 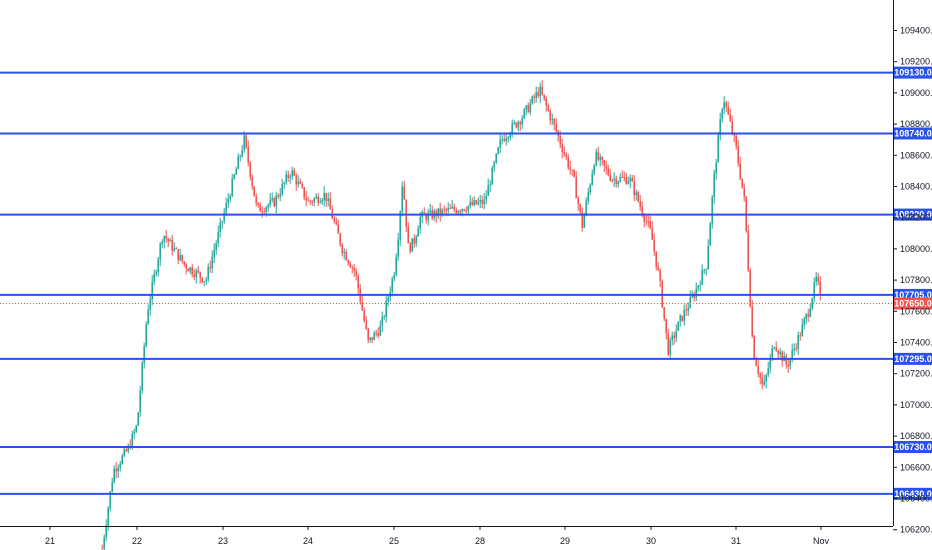 What do you see at coordinates (916, 343) in the screenshot?
I see `y-tick-label: 107400.0` at bounding box center [916, 343].